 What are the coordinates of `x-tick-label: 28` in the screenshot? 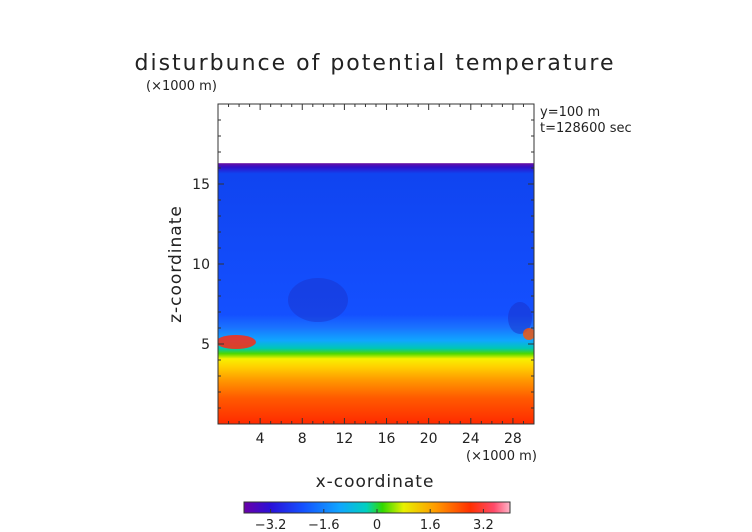 It's located at (513, 439).